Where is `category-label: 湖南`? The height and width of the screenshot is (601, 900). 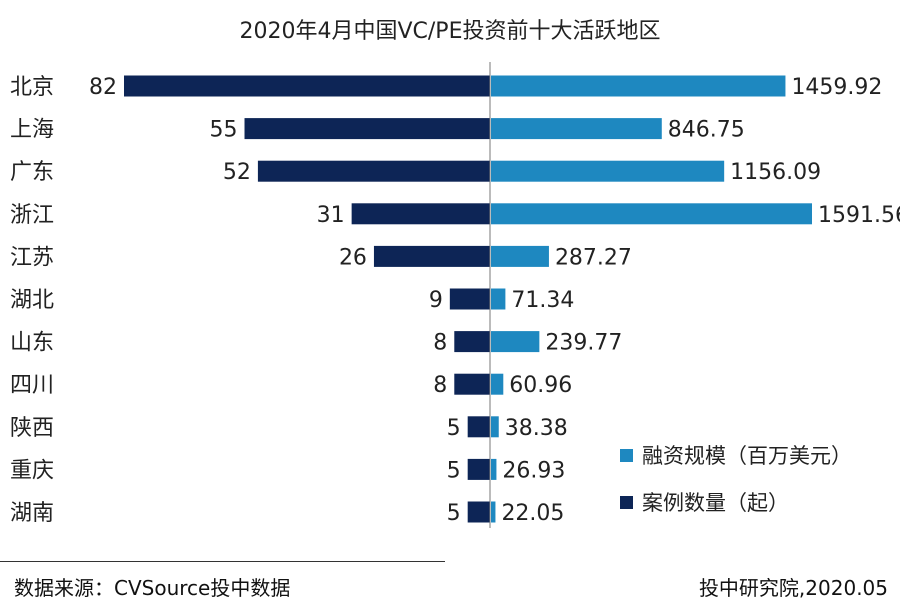 category-label: 湖南 is located at coordinates (32, 513).